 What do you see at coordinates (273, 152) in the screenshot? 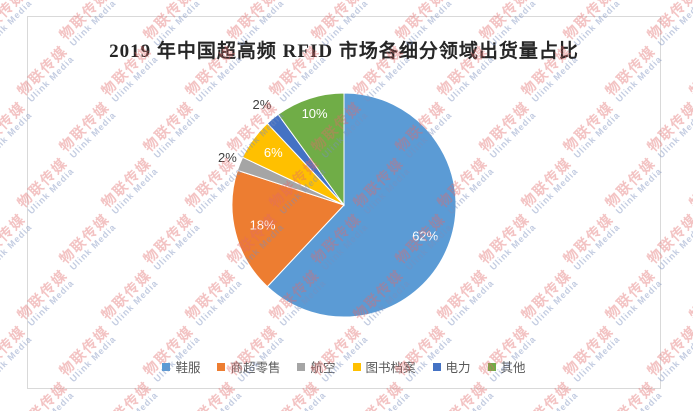
I see `pie-label-图书档案: 6%` at bounding box center [273, 152].